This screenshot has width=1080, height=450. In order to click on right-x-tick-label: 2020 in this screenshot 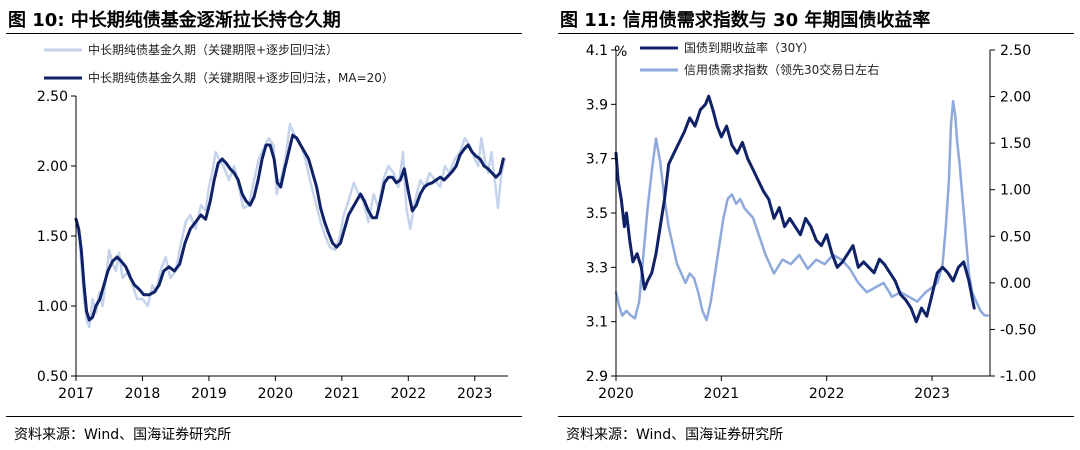, I will do `click(616, 394)`.